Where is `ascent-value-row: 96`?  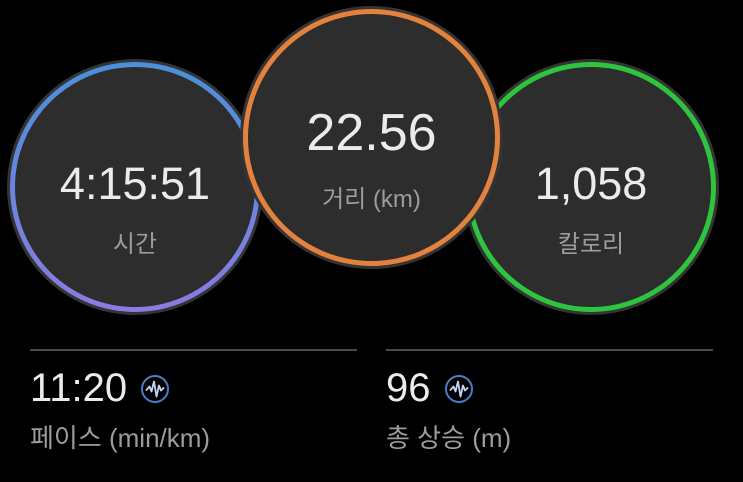 ascent-value-row: 96 is located at coordinates (549, 388).